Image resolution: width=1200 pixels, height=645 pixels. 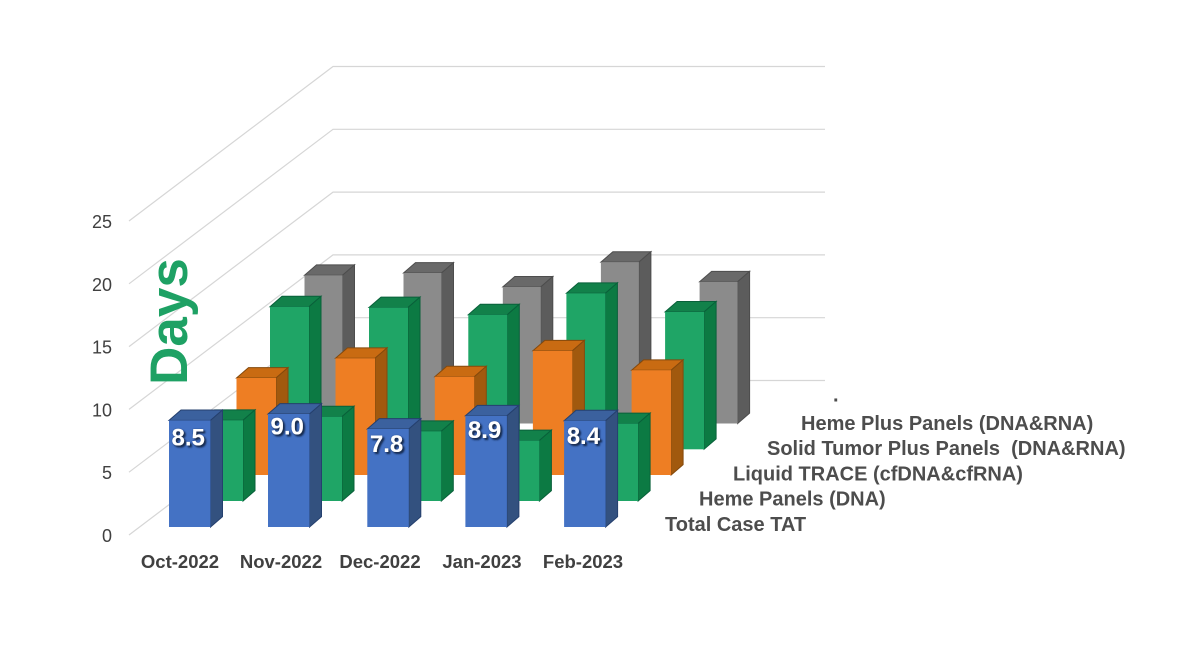 I want to click on svg-text: Feb-2023, so click(x=583, y=561).